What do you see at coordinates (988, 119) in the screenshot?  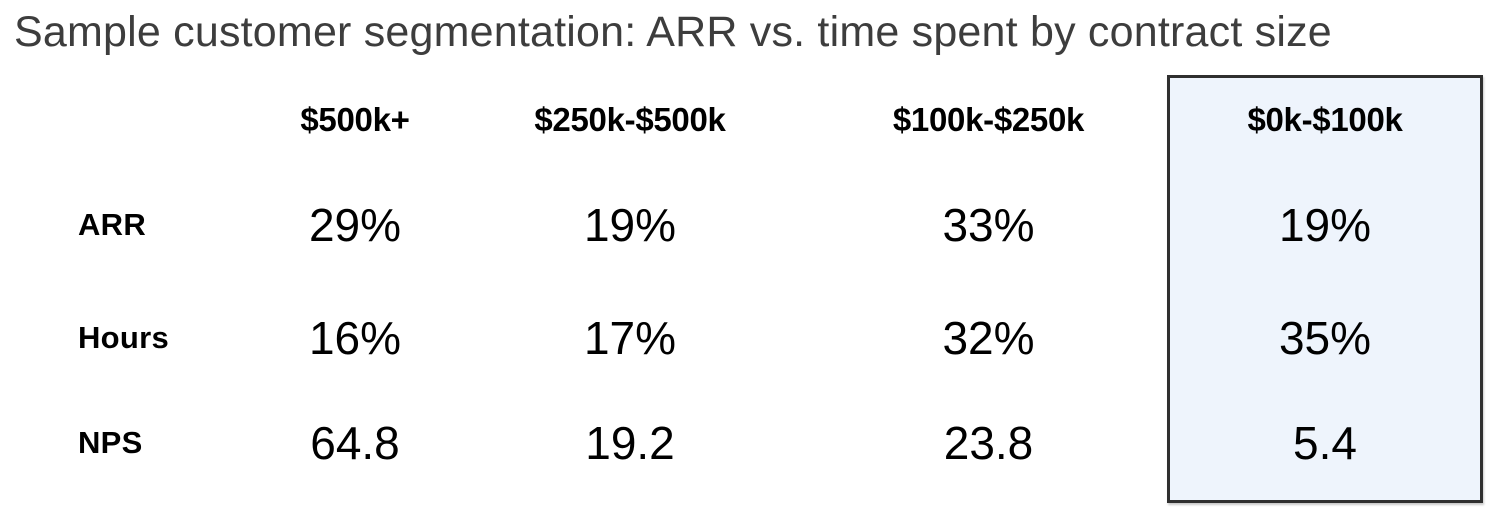 I see `column-header-100k-250k: $100k-$250k` at bounding box center [988, 119].